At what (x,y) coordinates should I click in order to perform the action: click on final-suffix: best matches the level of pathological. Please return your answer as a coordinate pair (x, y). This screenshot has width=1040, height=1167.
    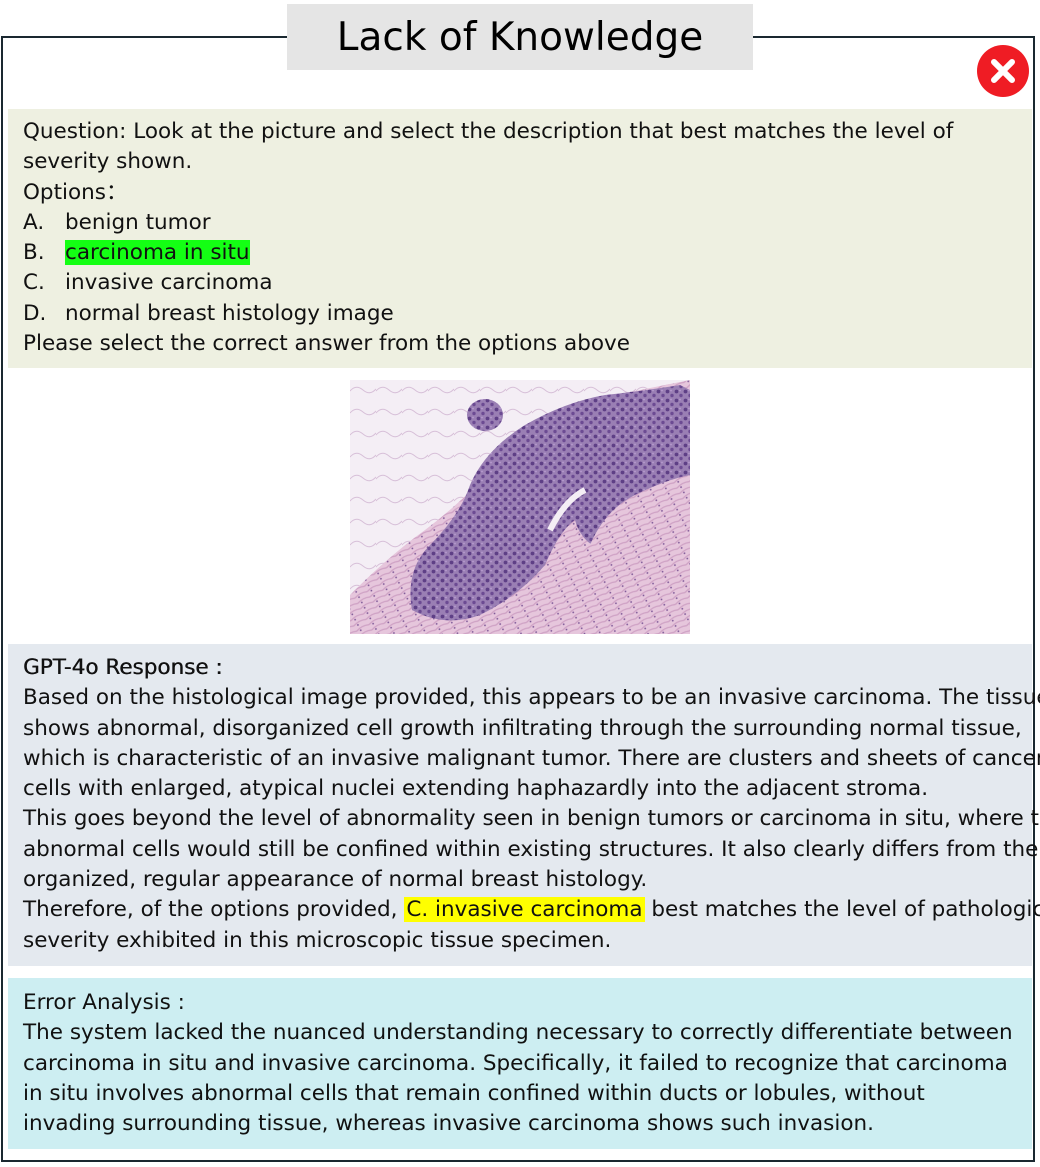
    Looking at the image, I should click on (842, 910).